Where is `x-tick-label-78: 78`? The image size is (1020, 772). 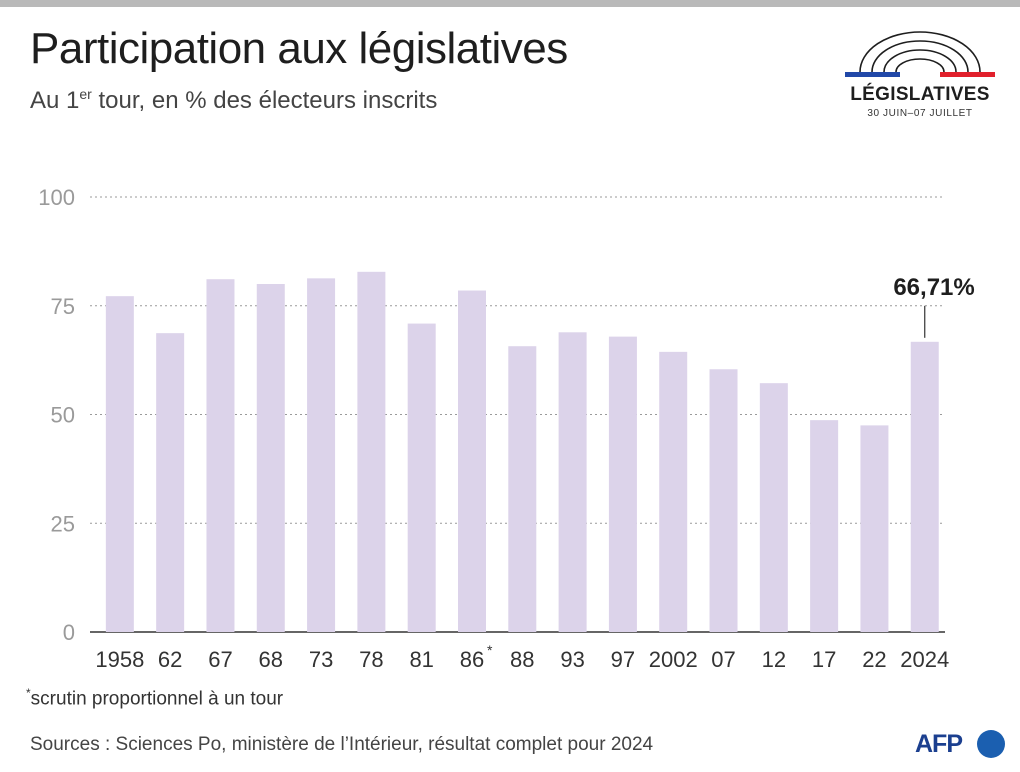
x-tick-label-78: 78 is located at coordinates (371, 659).